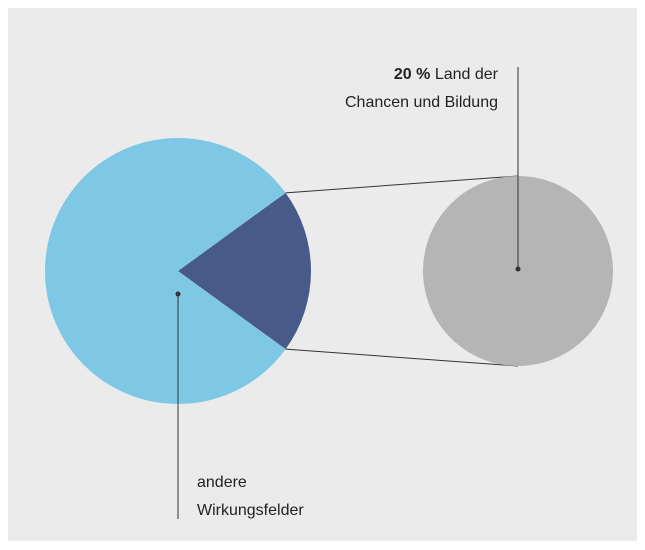 Image resolution: width=645 pixels, height=550 pixels. Describe the element at coordinates (250, 496) in the screenshot. I see `slice-label: andere Wirkungsfelder` at that location.